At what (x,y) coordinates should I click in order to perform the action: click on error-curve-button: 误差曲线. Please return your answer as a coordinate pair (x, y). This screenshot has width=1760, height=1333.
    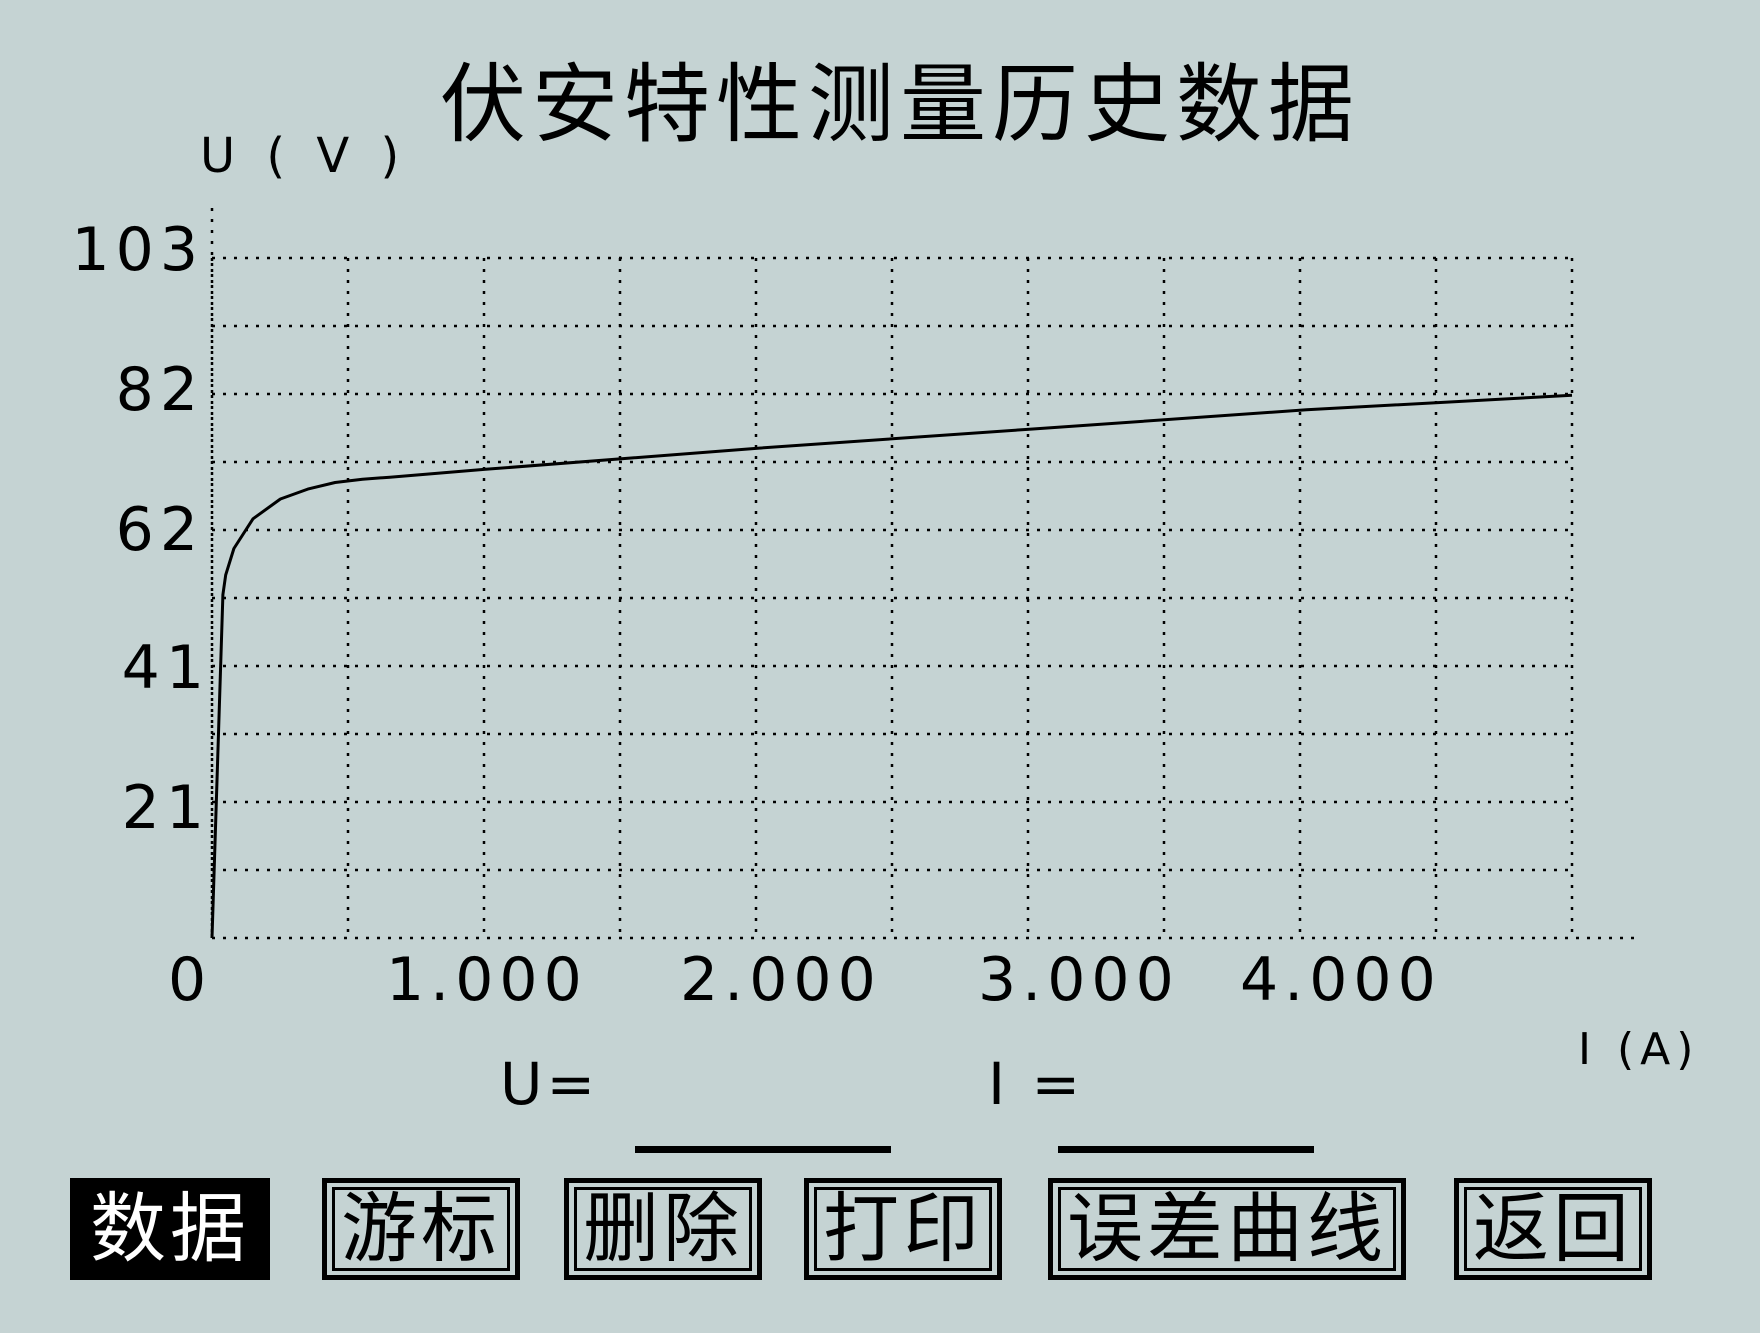
    Looking at the image, I should click on (1227, 1229).